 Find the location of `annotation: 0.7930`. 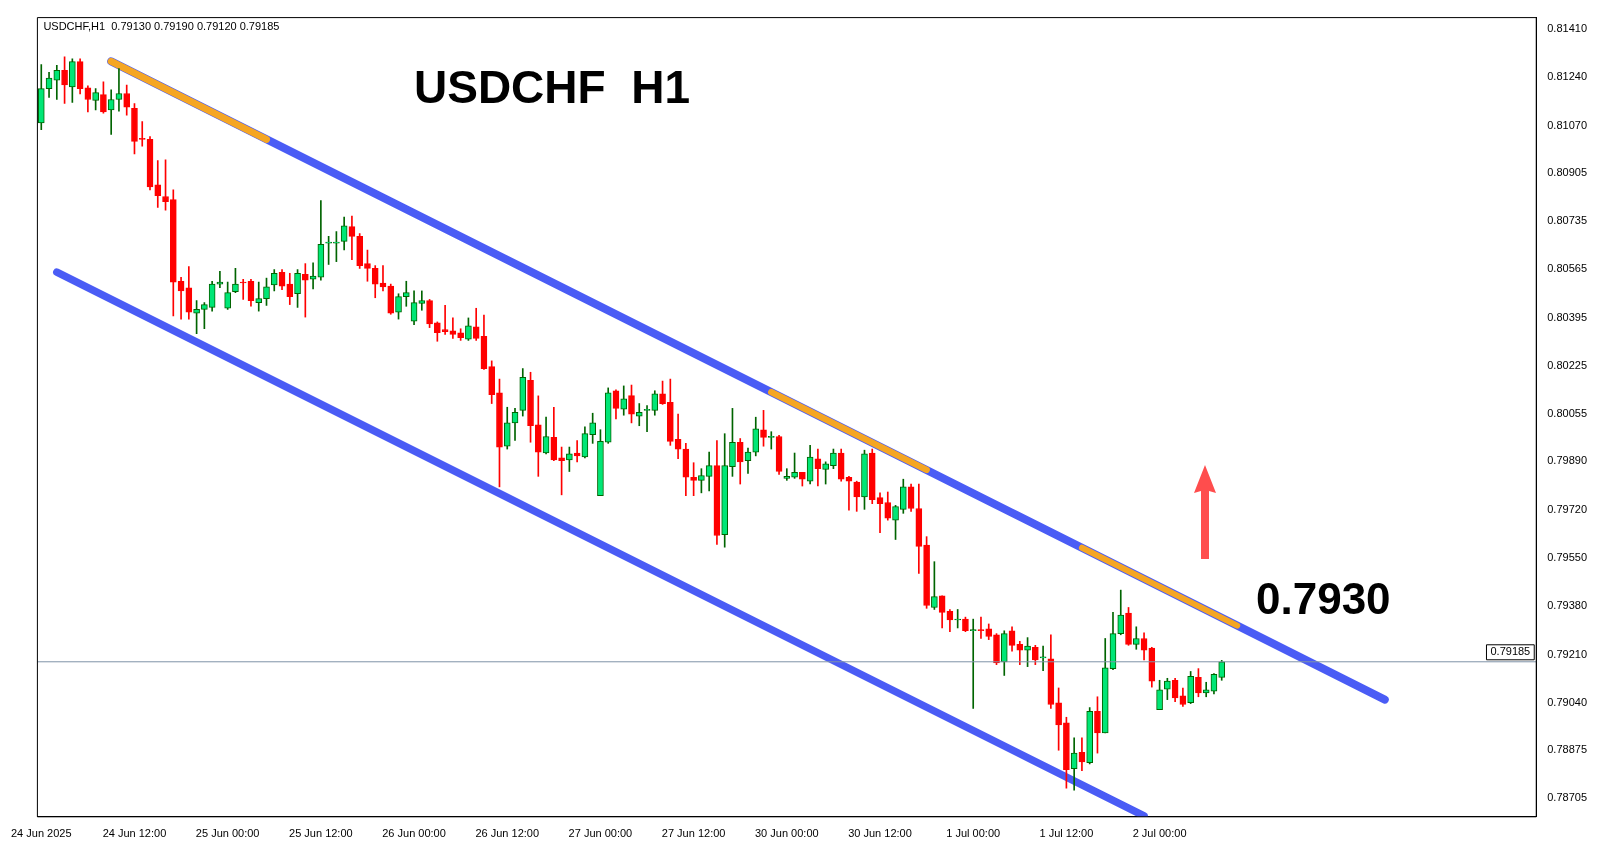

annotation: 0.7930 is located at coordinates (1323, 598).